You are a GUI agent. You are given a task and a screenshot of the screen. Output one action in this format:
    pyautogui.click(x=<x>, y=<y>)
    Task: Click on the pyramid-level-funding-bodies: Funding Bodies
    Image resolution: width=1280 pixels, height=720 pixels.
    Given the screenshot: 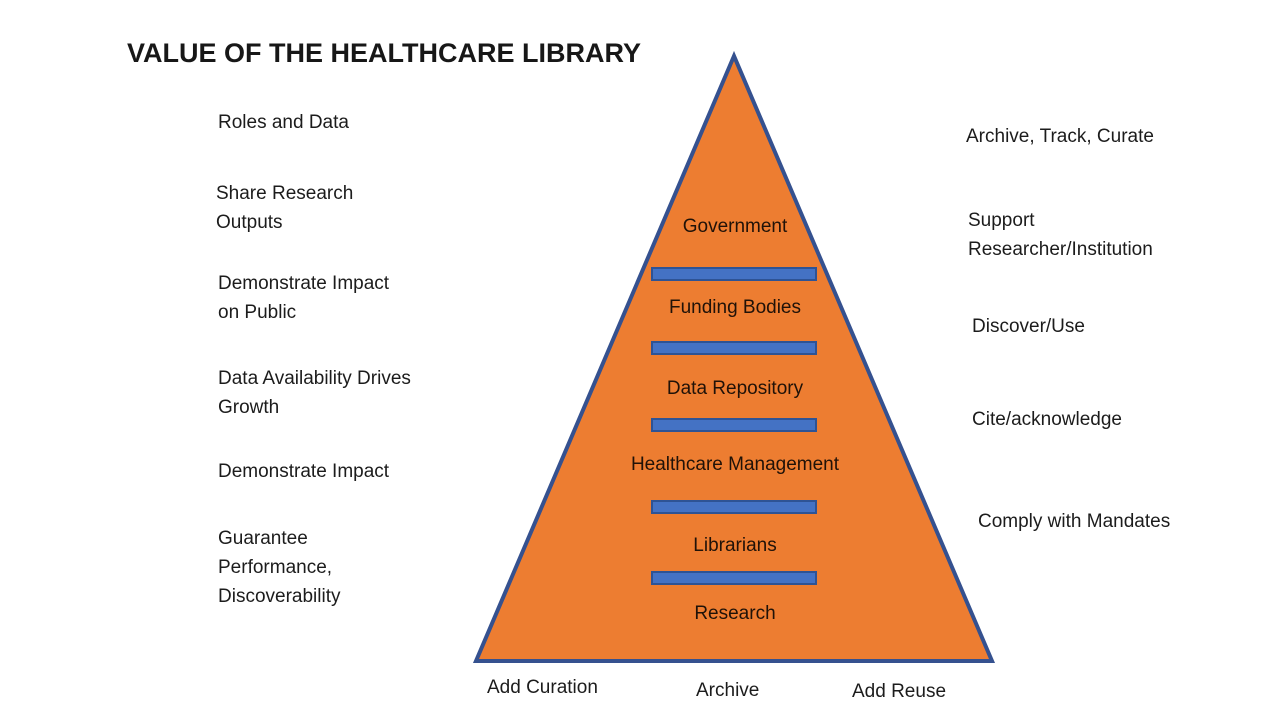 What is the action you would take?
    pyautogui.click(x=735, y=307)
    